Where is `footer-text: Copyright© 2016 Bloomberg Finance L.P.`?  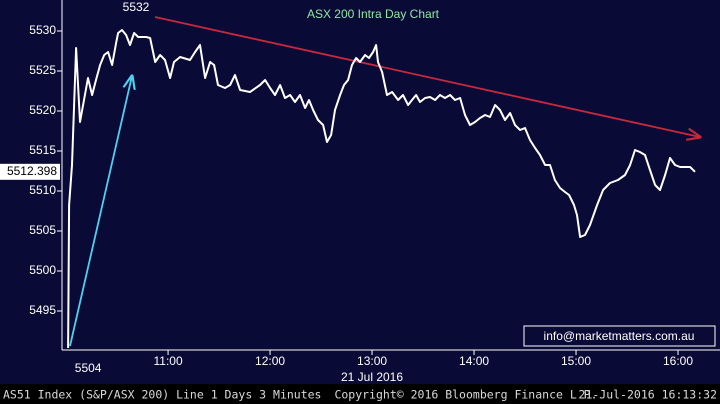
footer-text: Copyright© 2016 Bloomberg Finance L.P. is located at coordinates (465, 395).